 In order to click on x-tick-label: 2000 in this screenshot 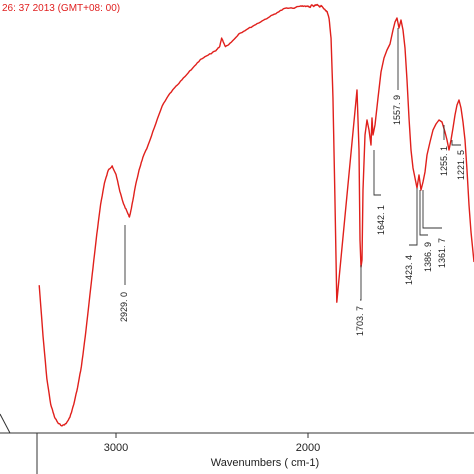, I will do `click(308, 448)`.